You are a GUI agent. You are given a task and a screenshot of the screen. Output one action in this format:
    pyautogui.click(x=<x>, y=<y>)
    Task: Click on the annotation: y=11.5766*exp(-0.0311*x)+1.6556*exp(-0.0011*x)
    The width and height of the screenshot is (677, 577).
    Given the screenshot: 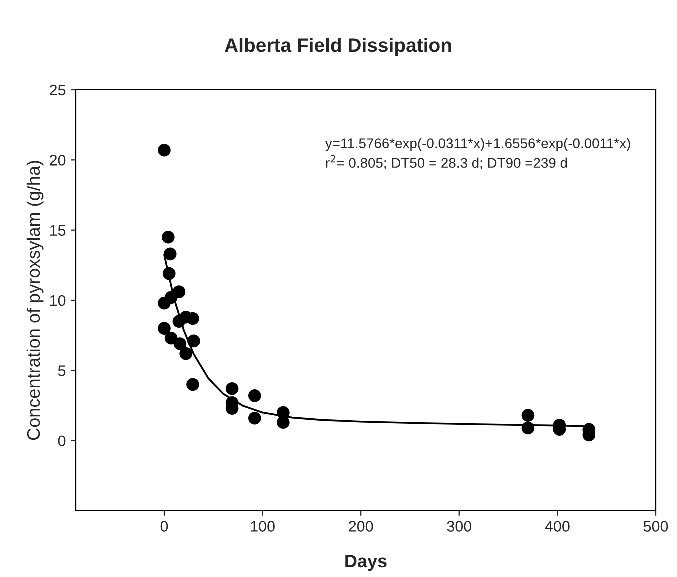 What is the action you would take?
    pyautogui.click(x=477, y=145)
    